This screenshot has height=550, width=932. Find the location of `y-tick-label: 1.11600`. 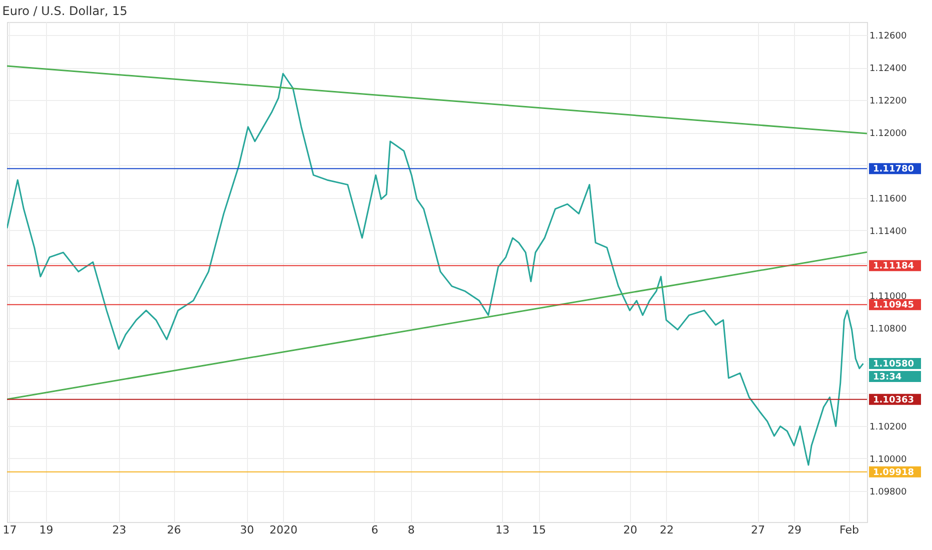

y-tick-label: 1.11600 is located at coordinates (888, 199).